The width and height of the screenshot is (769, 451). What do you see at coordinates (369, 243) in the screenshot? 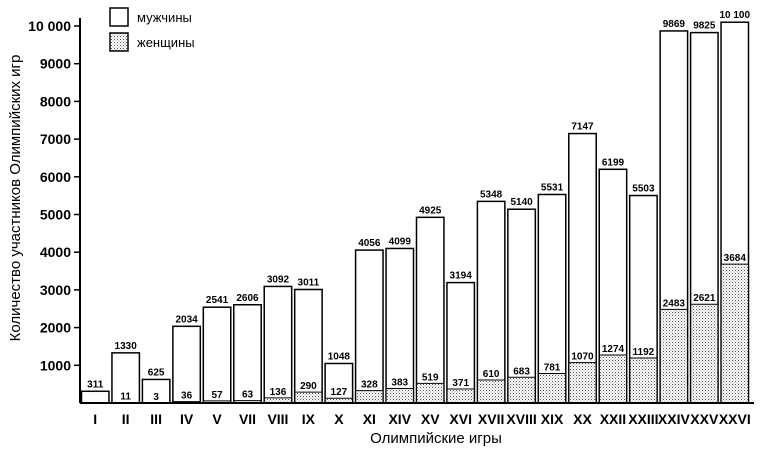
I see `bar-total-label: 4056` at bounding box center [369, 243].